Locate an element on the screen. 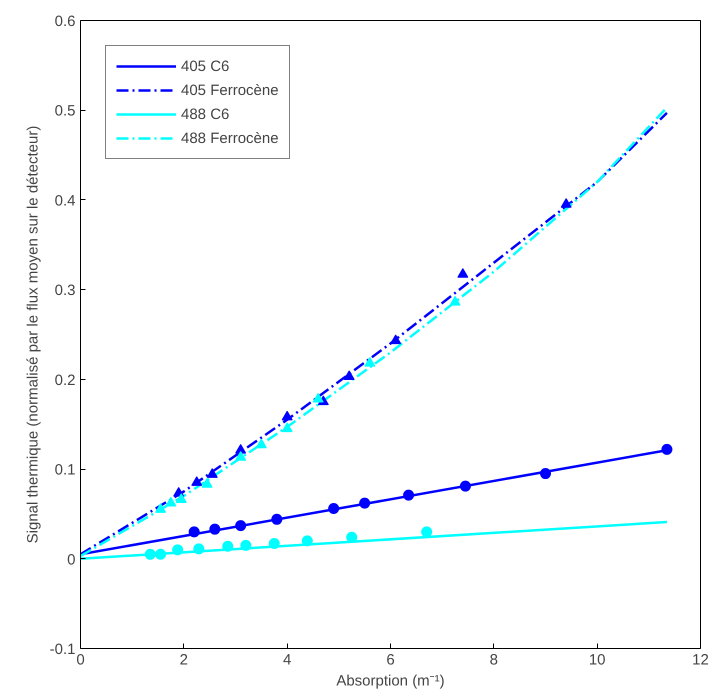 This screenshot has height=693, width=715. x-axis-title: Absorption (m⁻¹) is located at coordinates (390, 681).